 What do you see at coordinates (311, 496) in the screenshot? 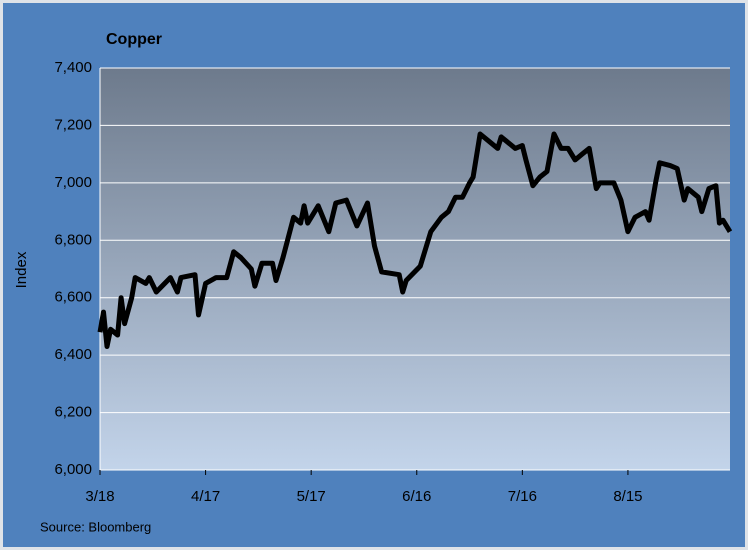
I see `x-tick-label: 5/17` at bounding box center [311, 496].